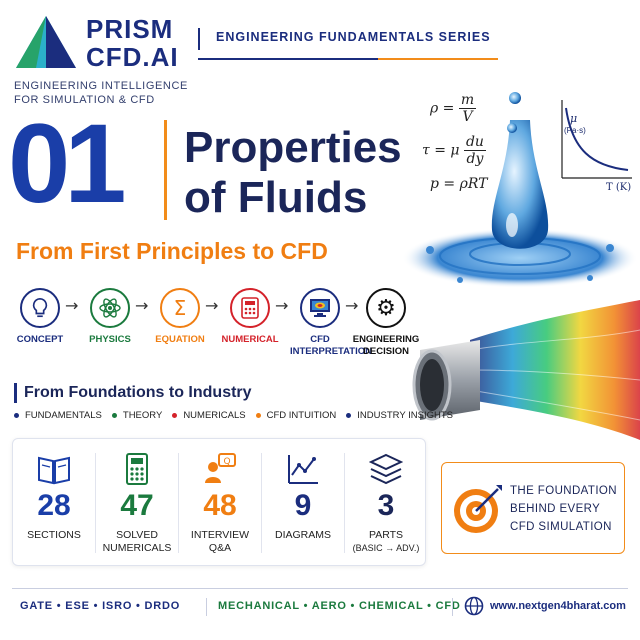 The height and width of the screenshot is (640, 640). Describe the element at coordinates (220, 468) in the screenshot. I see `interview-icon: Q` at that location.